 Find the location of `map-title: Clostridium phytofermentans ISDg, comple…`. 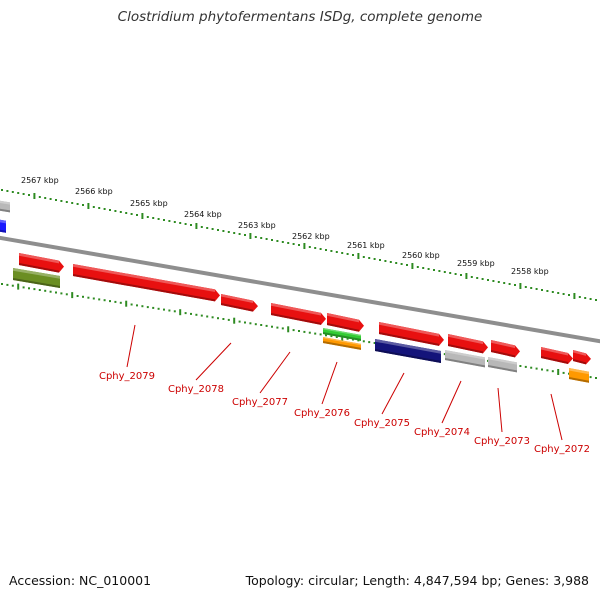

map-title: Clostridium phytofermentans ISDg, comple… is located at coordinates (300, 17).